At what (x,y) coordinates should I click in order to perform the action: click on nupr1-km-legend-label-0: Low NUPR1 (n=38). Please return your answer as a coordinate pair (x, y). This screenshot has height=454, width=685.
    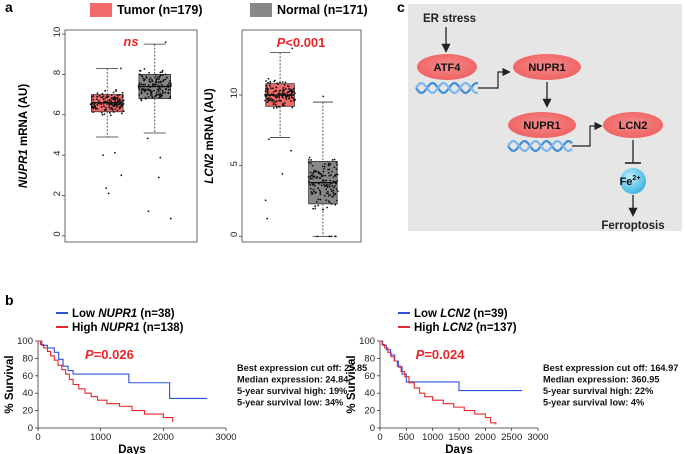
    Looking at the image, I should click on (123, 314).